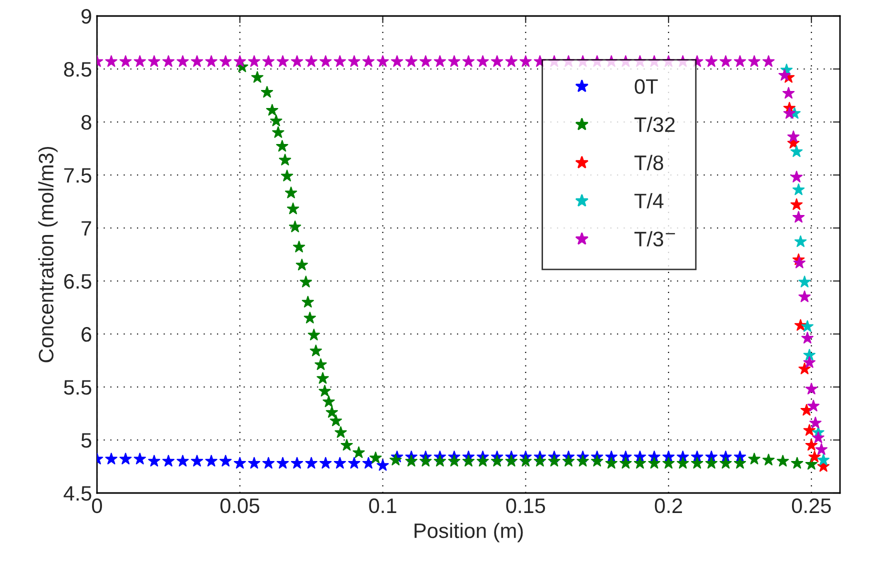 The width and height of the screenshot is (871, 569). Describe the element at coordinates (87, 228) in the screenshot. I see `y-tick-label: 7` at that location.